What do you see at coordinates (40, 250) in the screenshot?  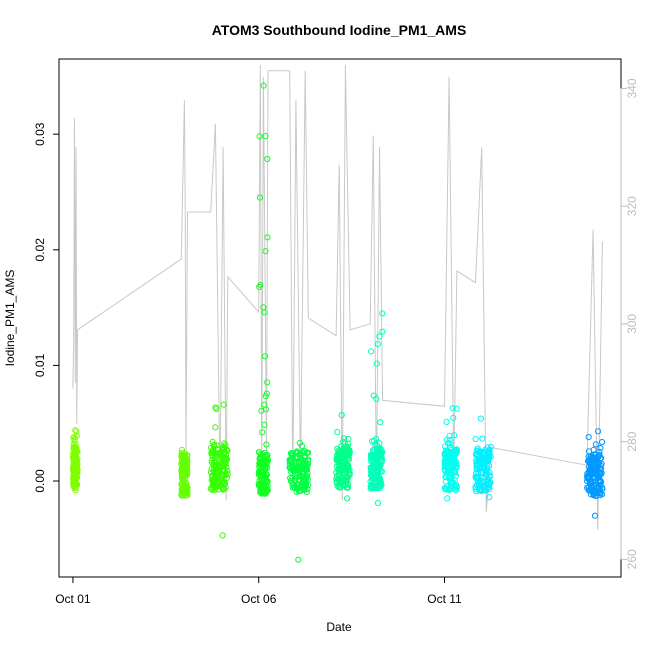 I see `y-tick-label: 0.02` at bounding box center [40, 250].